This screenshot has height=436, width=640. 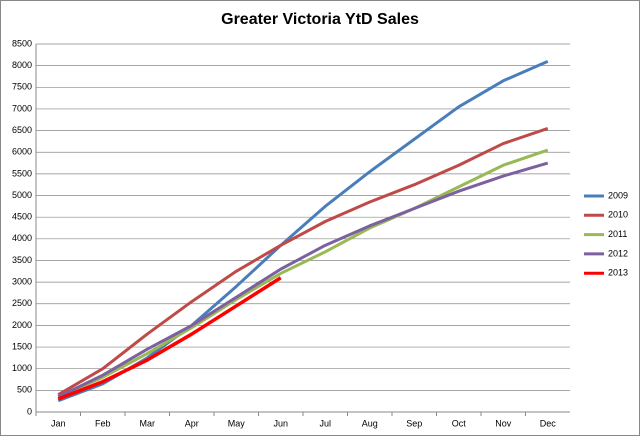 I want to click on y-tick-label: 500, so click(x=24, y=390).